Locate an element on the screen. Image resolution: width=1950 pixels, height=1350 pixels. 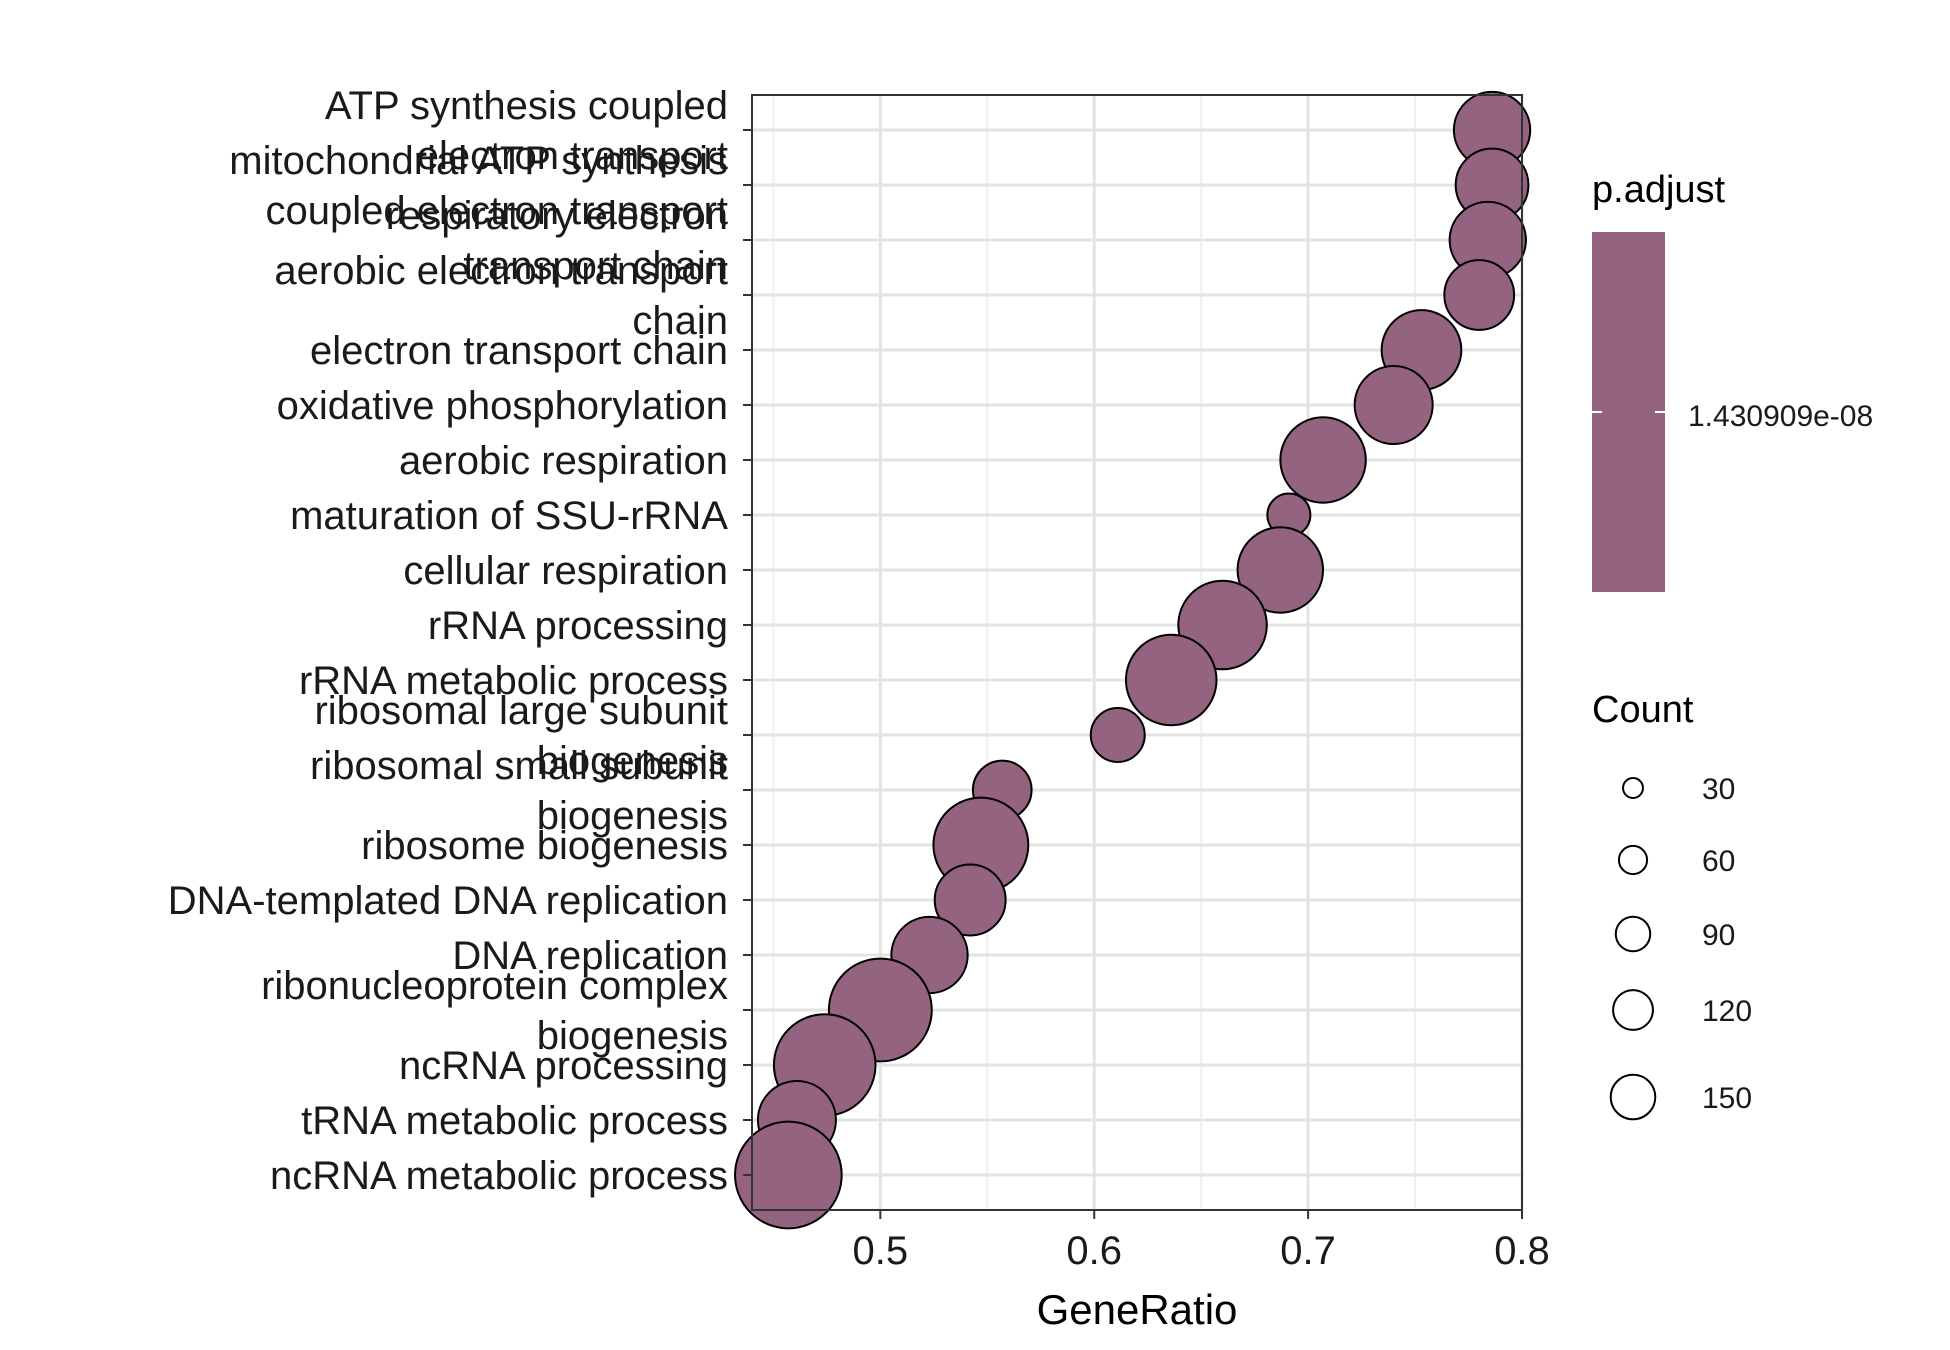
x-axis-title: GeneRatio is located at coordinates (1137, 1309).